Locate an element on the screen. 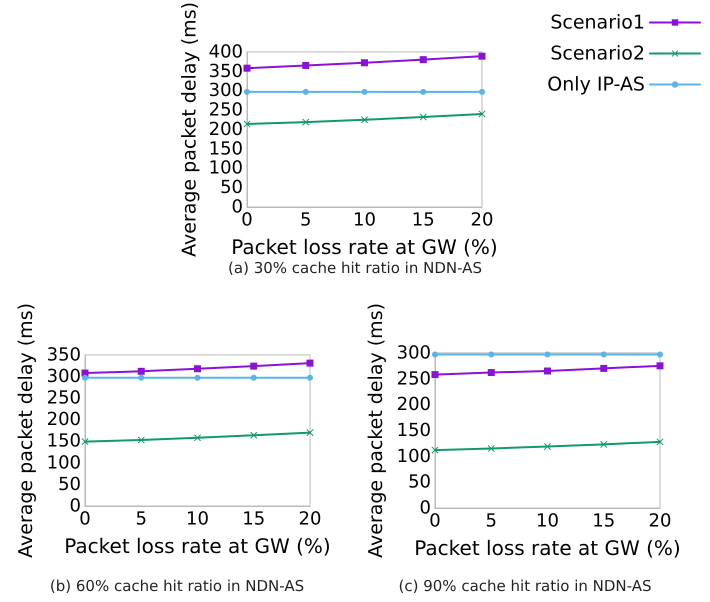 This screenshot has height=602, width=710. text: (b) 60% cache hit ratio in NDN-AS is located at coordinates (177, 586).